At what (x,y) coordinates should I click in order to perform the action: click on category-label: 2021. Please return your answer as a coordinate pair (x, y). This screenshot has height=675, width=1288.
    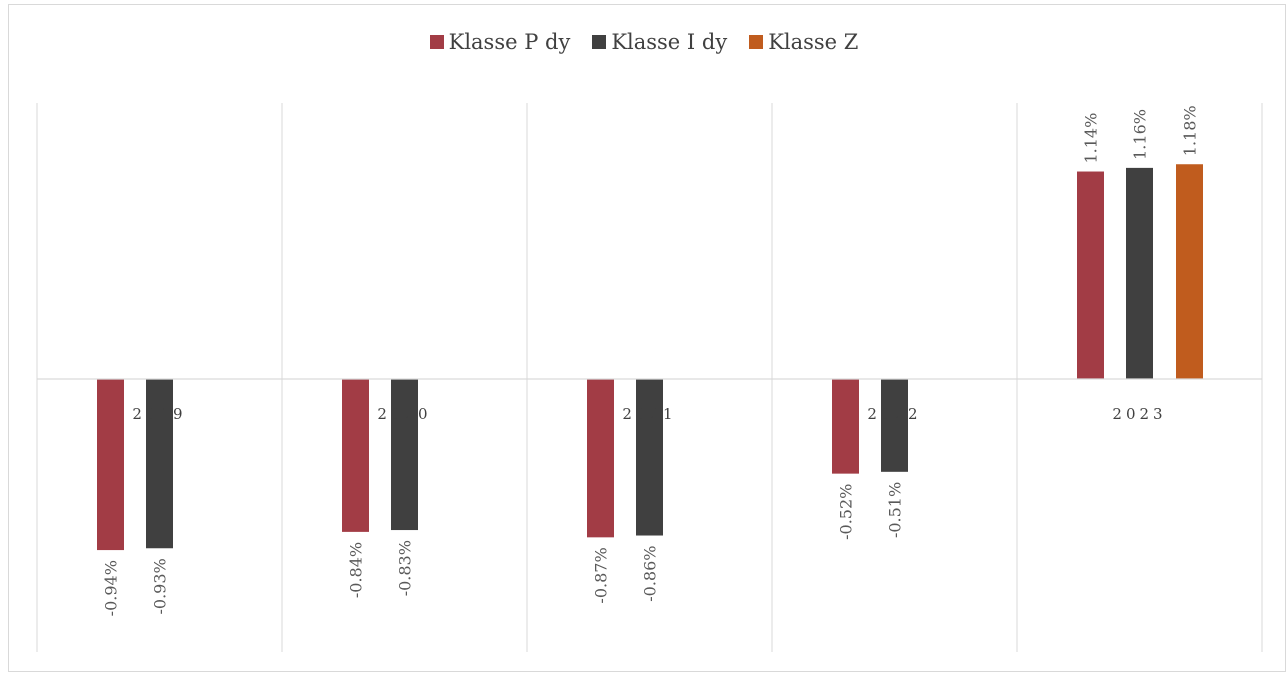
    Looking at the image, I should click on (649, 414).